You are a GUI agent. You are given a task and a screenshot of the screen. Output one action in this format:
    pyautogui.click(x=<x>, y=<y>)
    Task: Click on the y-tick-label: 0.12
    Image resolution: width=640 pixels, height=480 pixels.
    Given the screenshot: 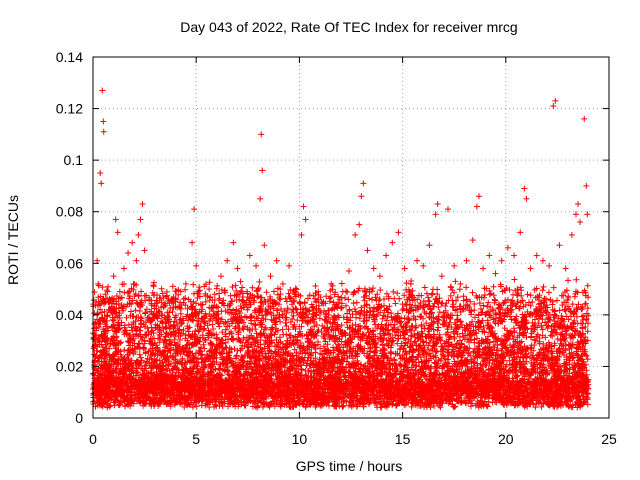 What is the action you would take?
    pyautogui.click(x=69, y=109)
    